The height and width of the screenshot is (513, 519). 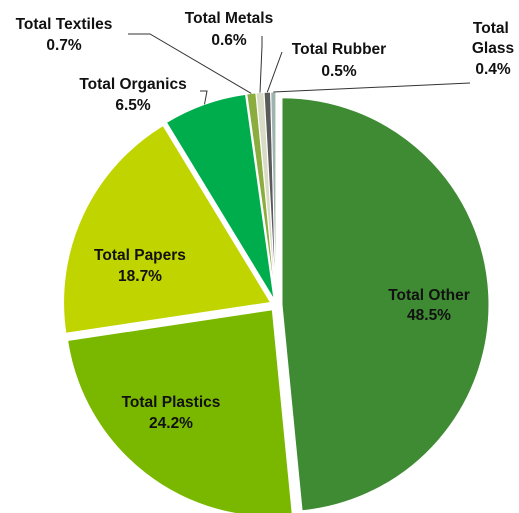 What do you see at coordinates (493, 69) in the screenshot?
I see `label-total-glass-value: 0.4%` at bounding box center [493, 69].